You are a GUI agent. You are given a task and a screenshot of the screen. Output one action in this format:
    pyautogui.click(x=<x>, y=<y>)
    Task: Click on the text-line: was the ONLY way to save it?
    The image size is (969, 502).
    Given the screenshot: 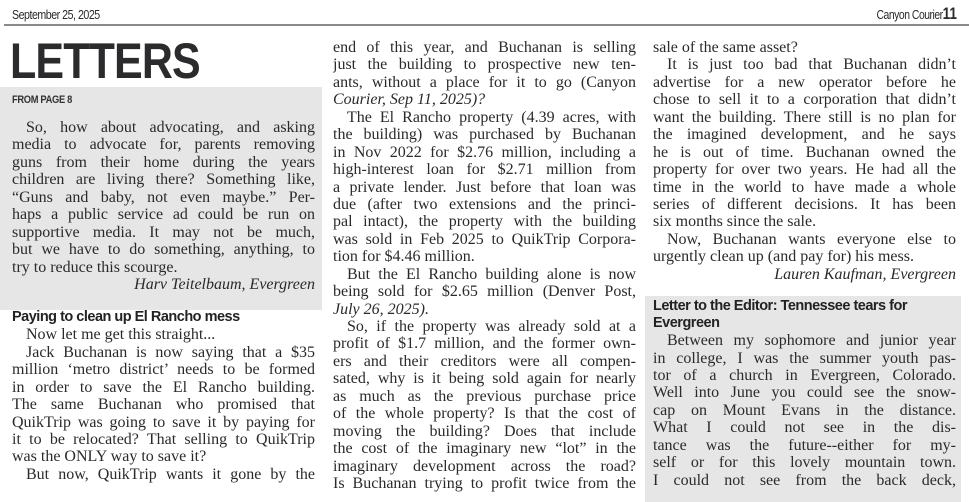 What is the action you would take?
    pyautogui.click(x=109, y=457)
    